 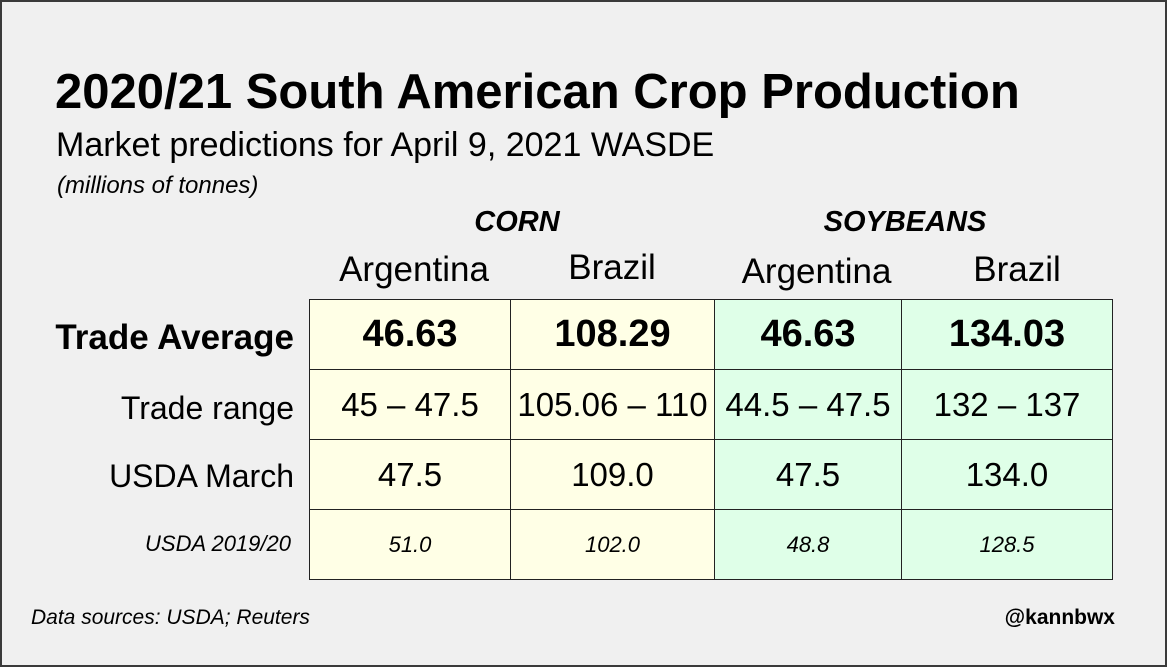 I want to click on table-row: 51.0 102.0 48.8 128.5, so click(x=711, y=544).